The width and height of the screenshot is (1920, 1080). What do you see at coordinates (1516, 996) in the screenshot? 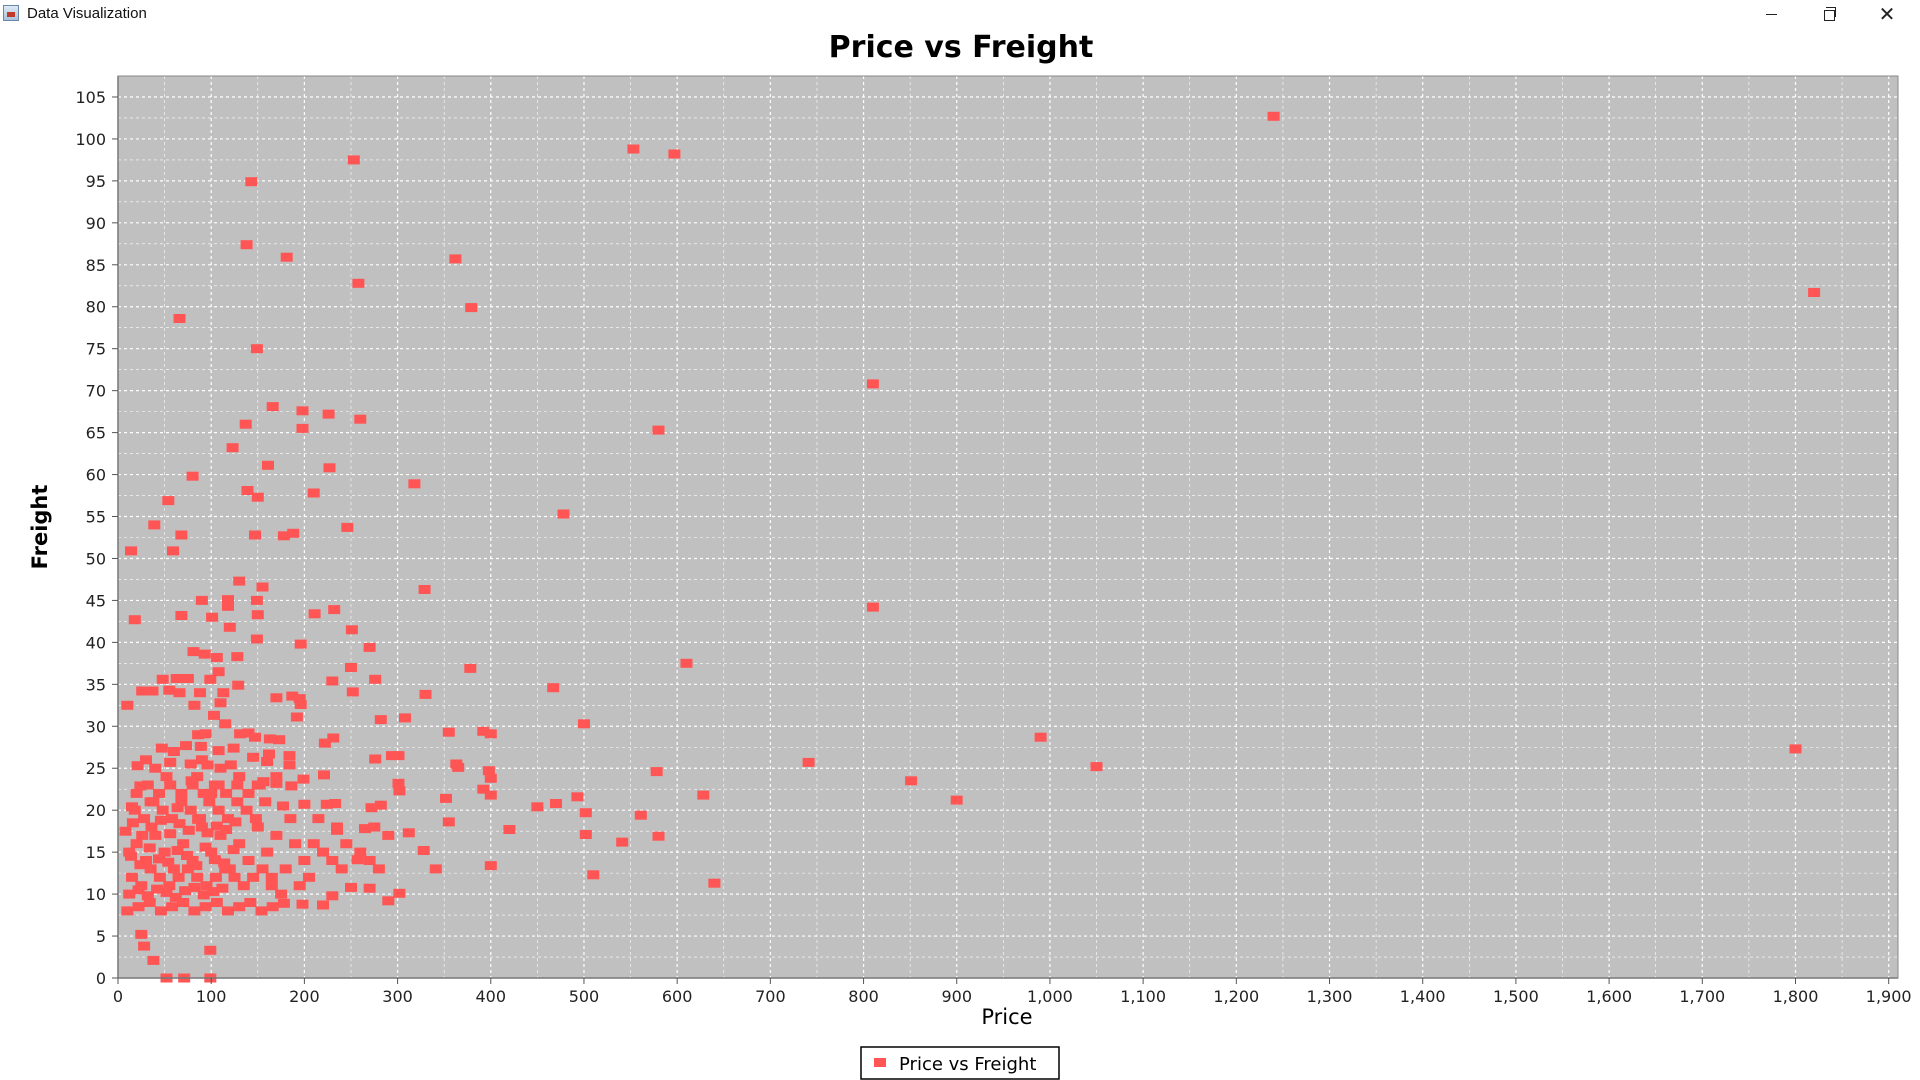
I see `x-tick-label: 1,500` at bounding box center [1516, 996].